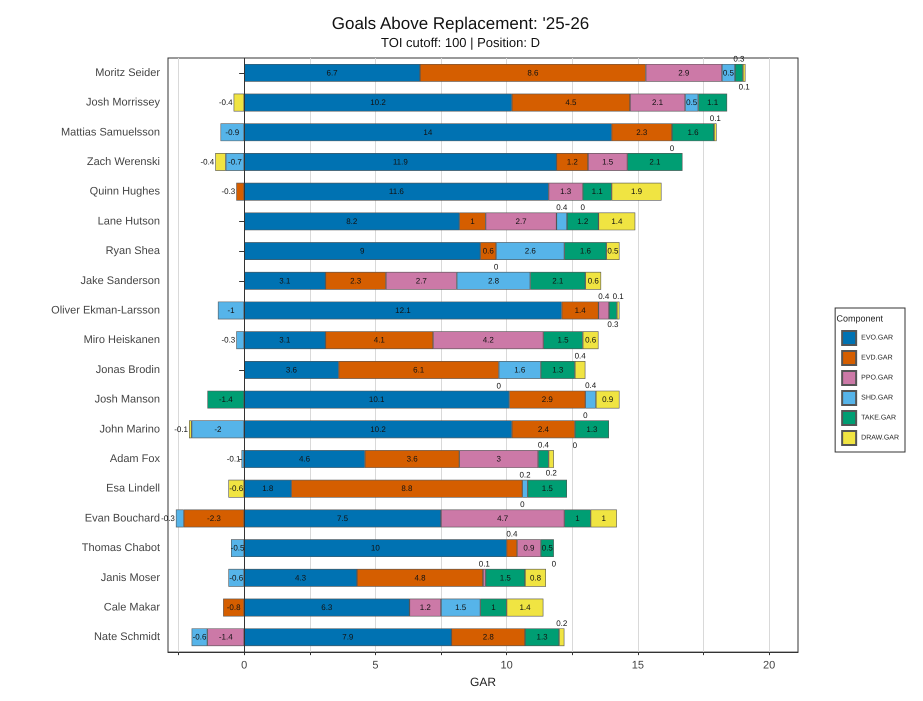  What do you see at coordinates (530, 251) in the screenshot?
I see `data-label: 2.6` at bounding box center [530, 251].